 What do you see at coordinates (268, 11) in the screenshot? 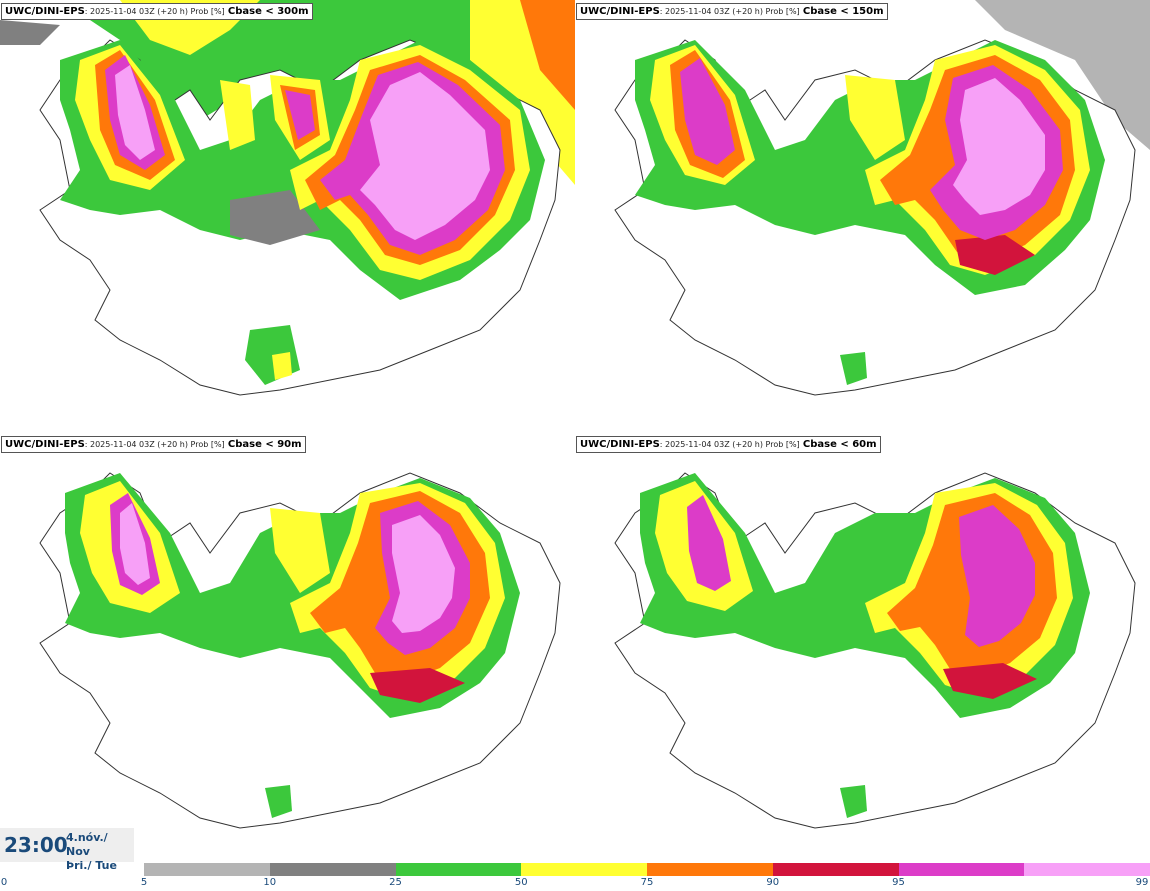
I see `threshold-label: Cbase < 300m` at bounding box center [268, 11].